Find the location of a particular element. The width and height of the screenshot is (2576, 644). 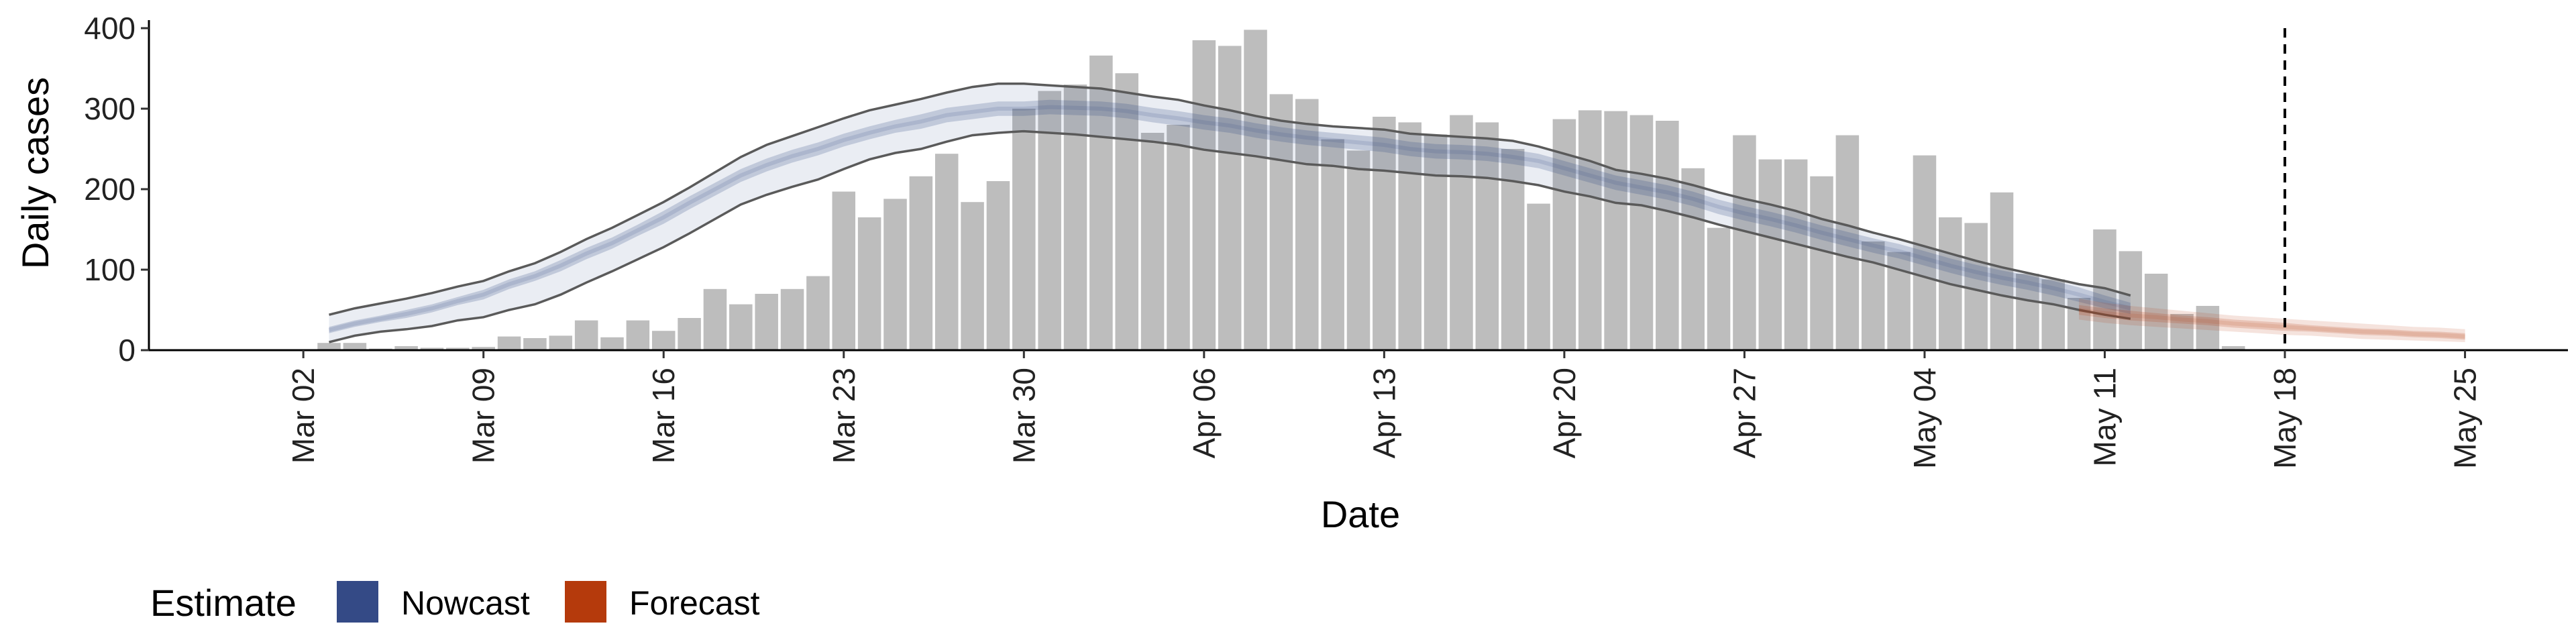

y-tick-label-2: 200 is located at coordinates (110, 189).